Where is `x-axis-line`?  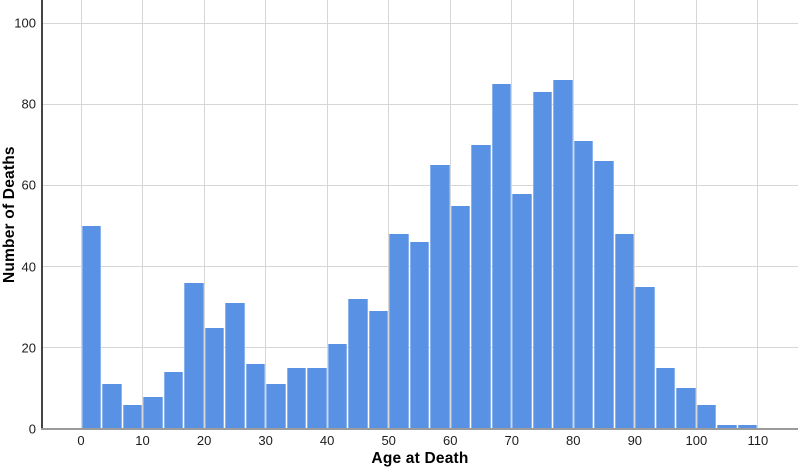
x-axis-line is located at coordinates (419, 429).